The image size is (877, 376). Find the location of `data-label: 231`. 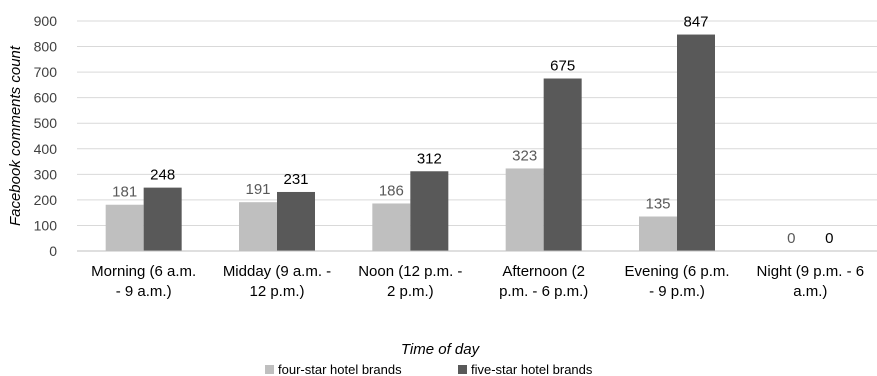

data-label: 231 is located at coordinates (295, 179).